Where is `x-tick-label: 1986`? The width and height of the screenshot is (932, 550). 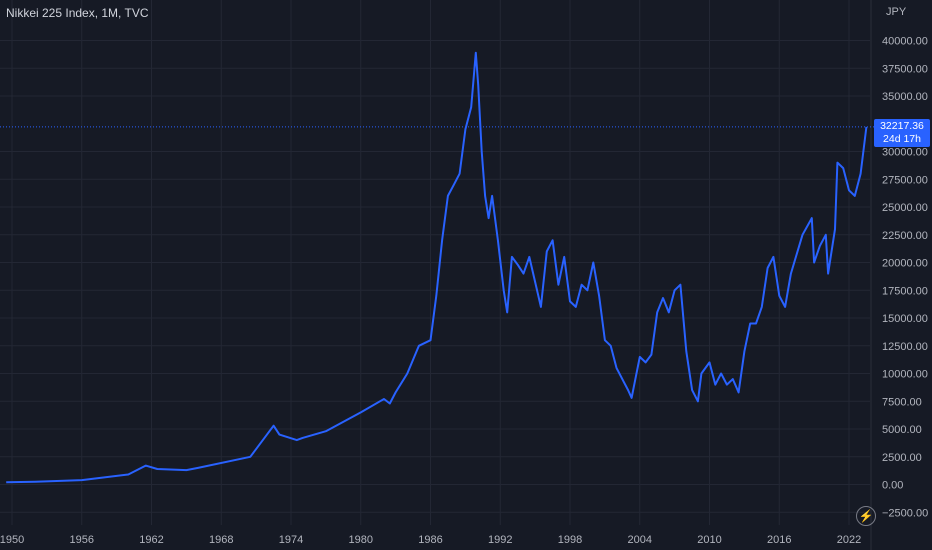
x-tick-label: 1986 is located at coordinates (430, 540).